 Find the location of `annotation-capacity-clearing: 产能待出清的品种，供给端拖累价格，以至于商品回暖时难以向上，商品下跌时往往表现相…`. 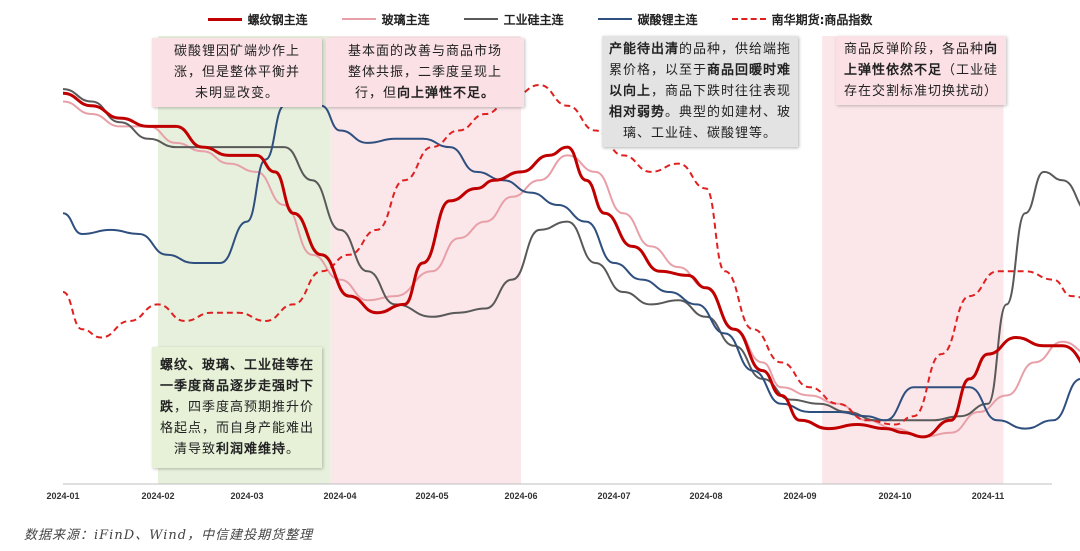

annotation-capacity-clearing: 产能待出清的品种，供给端拖累价格，以至于商品回暖时难以向上，商品下跌时往往表现相… is located at coordinates (700, 91).